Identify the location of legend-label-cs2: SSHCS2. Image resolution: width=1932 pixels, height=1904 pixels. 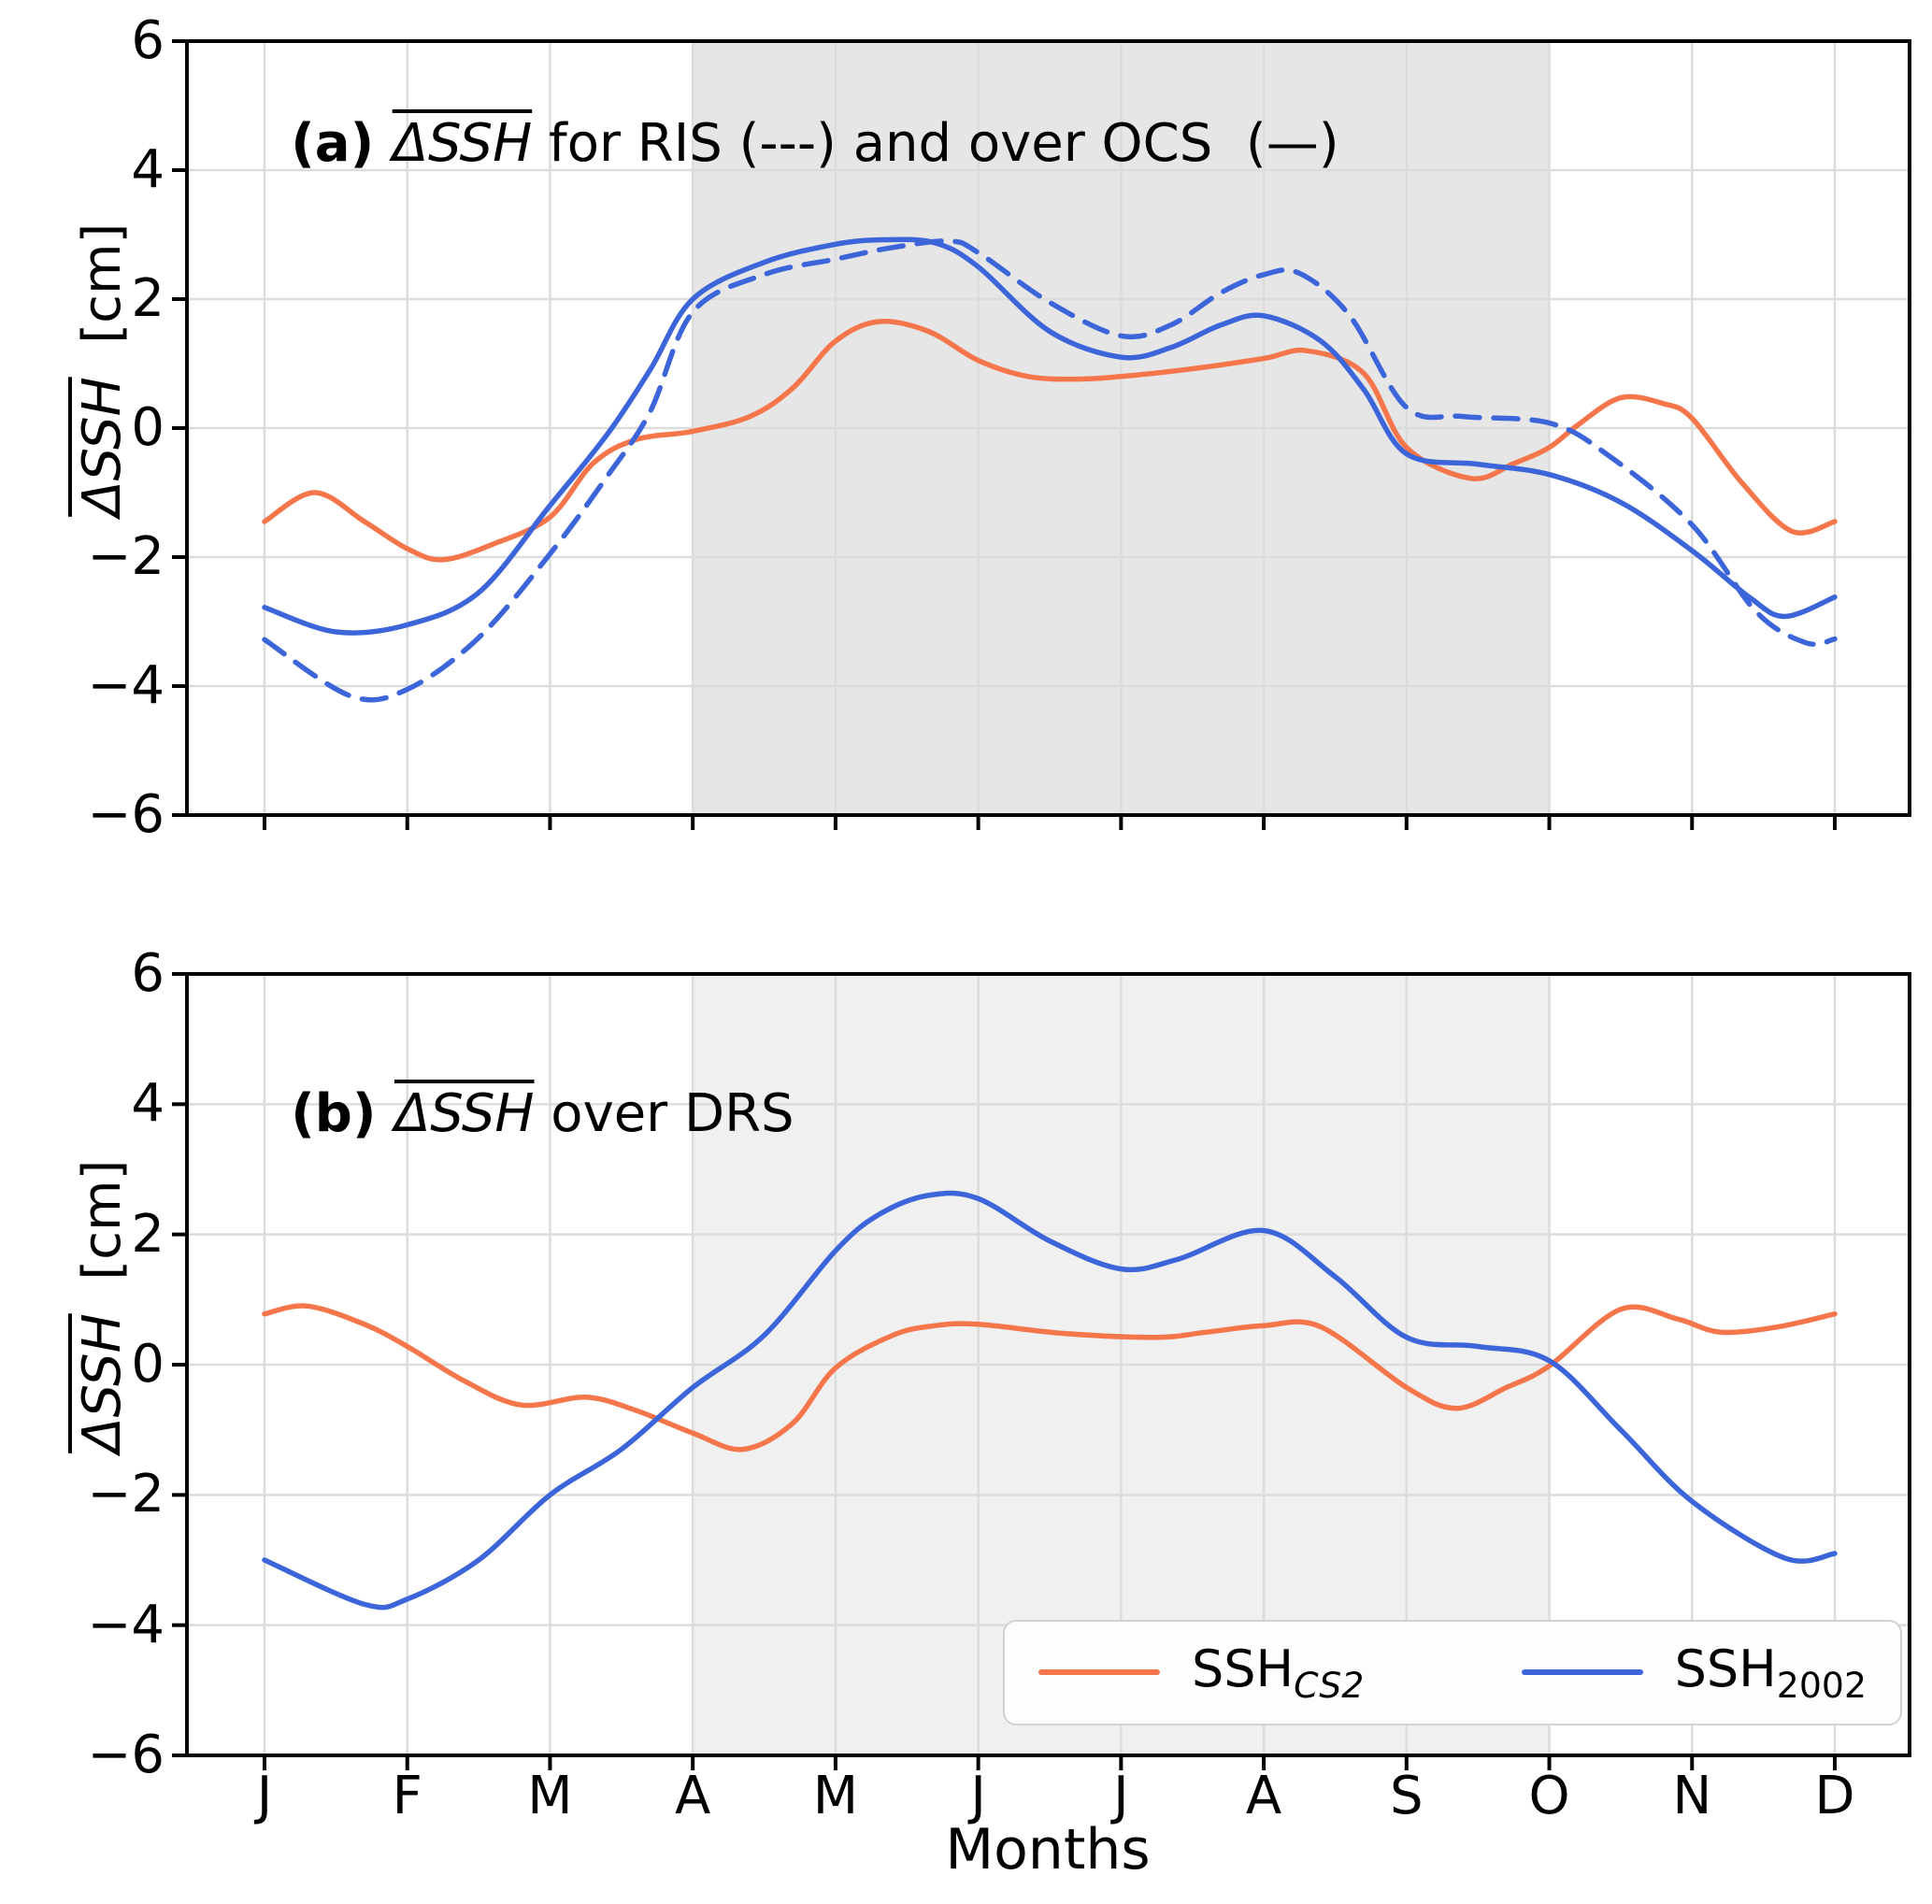
(1278, 1672).